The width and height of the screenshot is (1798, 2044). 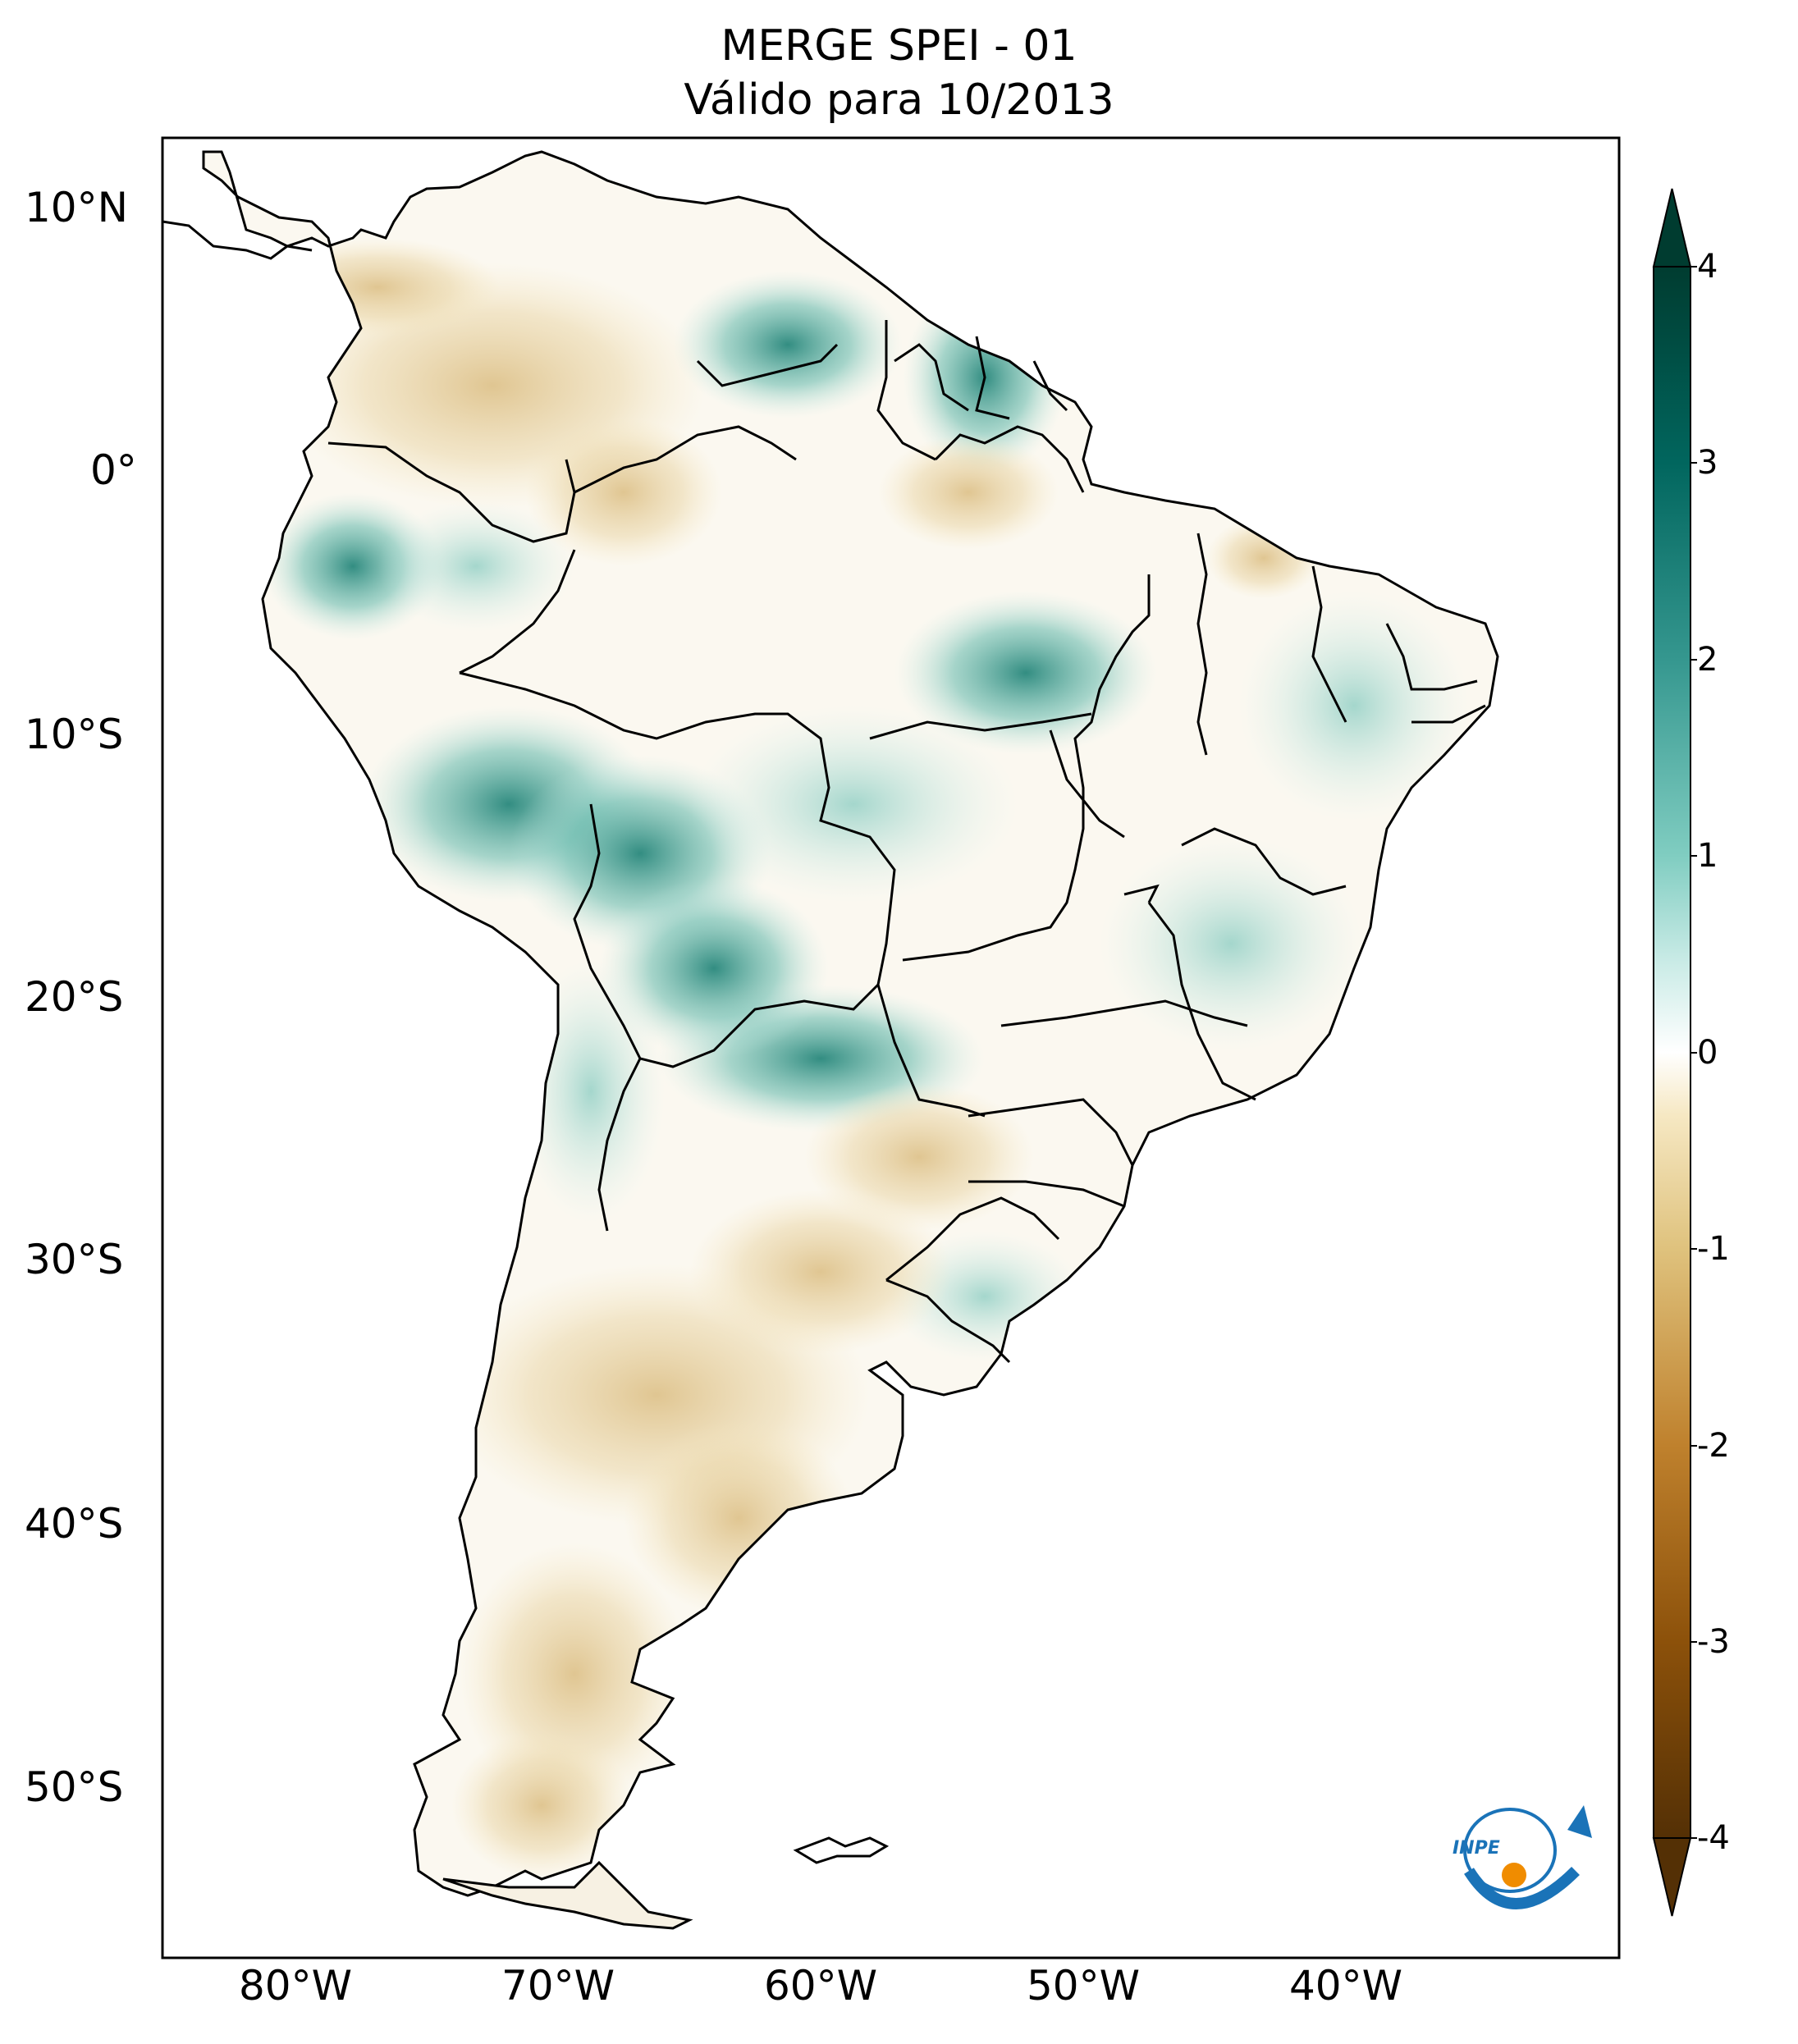 I want to click on colorbar-tick: -3, so click(x=1713, y=1642).